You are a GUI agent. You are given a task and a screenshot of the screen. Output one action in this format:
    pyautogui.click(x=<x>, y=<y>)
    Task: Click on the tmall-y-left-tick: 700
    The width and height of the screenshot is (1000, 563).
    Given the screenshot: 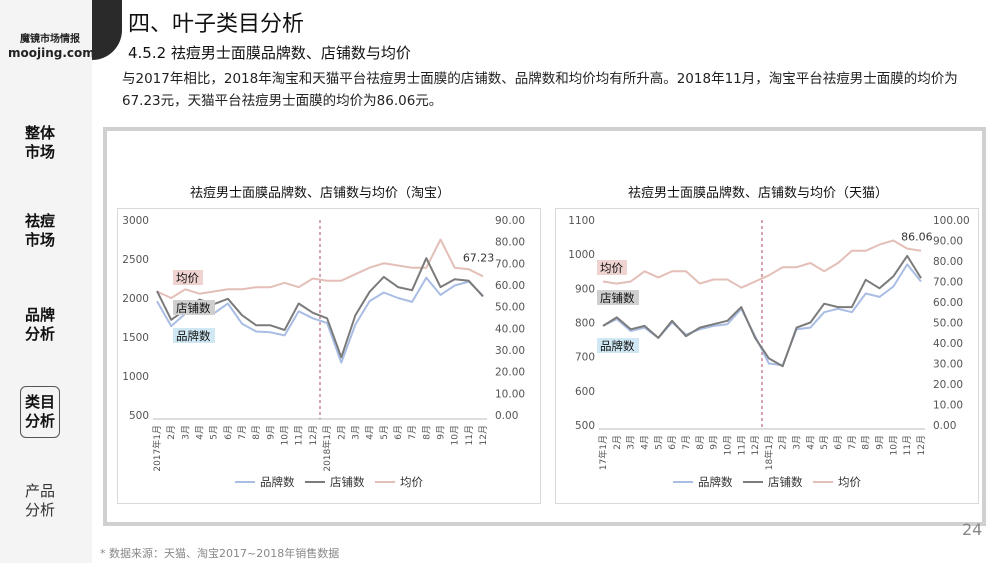 What is the action you would take?
    pyautogui.click(x=585, y=358)
    